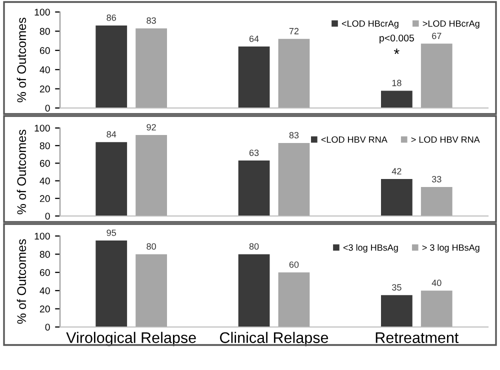  What do you see at coordinates (254, 153) in the screenshot?
I see `data-label: 63` at bounding box center [254, 153].